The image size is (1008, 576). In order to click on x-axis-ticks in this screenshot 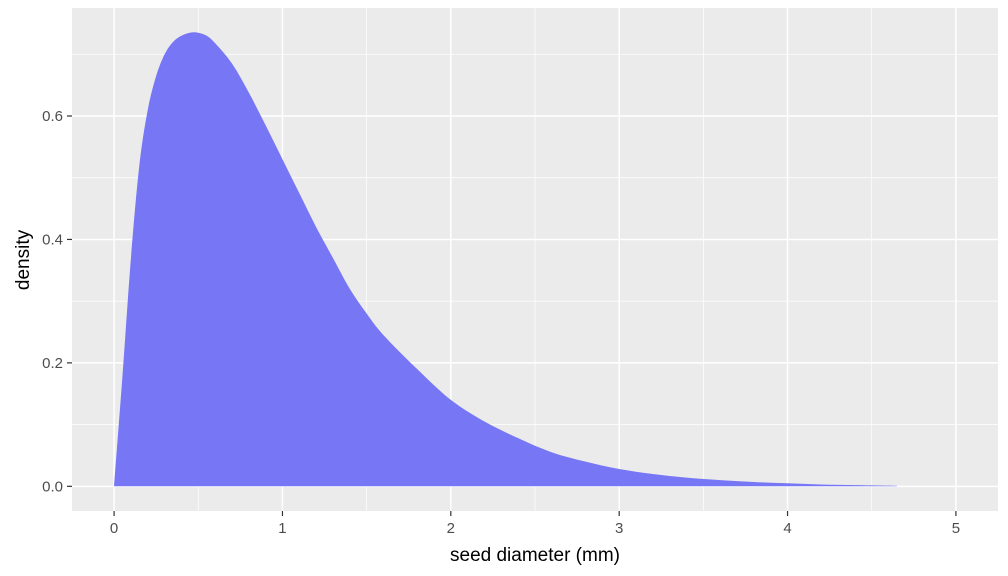, I will do `click(535, 513)`.